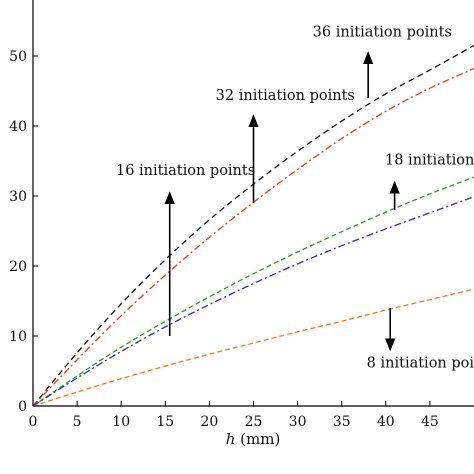 Image resolution: width=474 pixels, height=474 pixels. What do you see at coordinates (386, 422) in the screenshot?
I see `x-tick-label: 40` at bounding box center [386, 422].